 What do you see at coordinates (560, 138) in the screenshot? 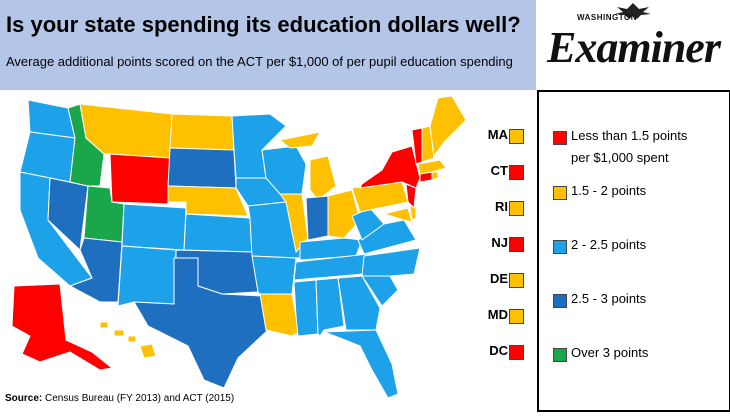
I see `legend-swatch-red` at bounding box center [560, 138].